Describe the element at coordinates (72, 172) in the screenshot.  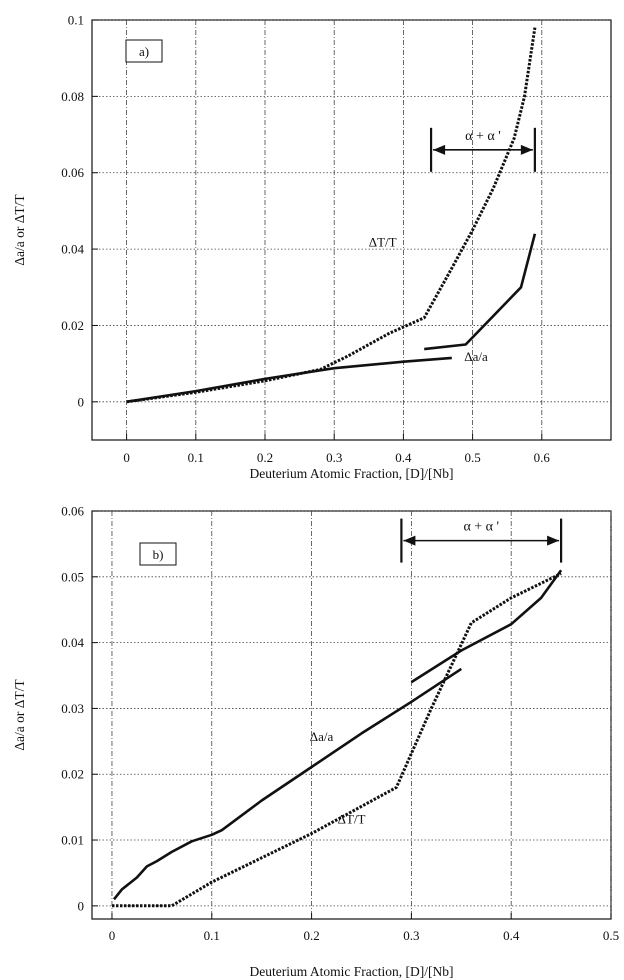
I see `panel-a-y-tick-label: 0.06` at that location.